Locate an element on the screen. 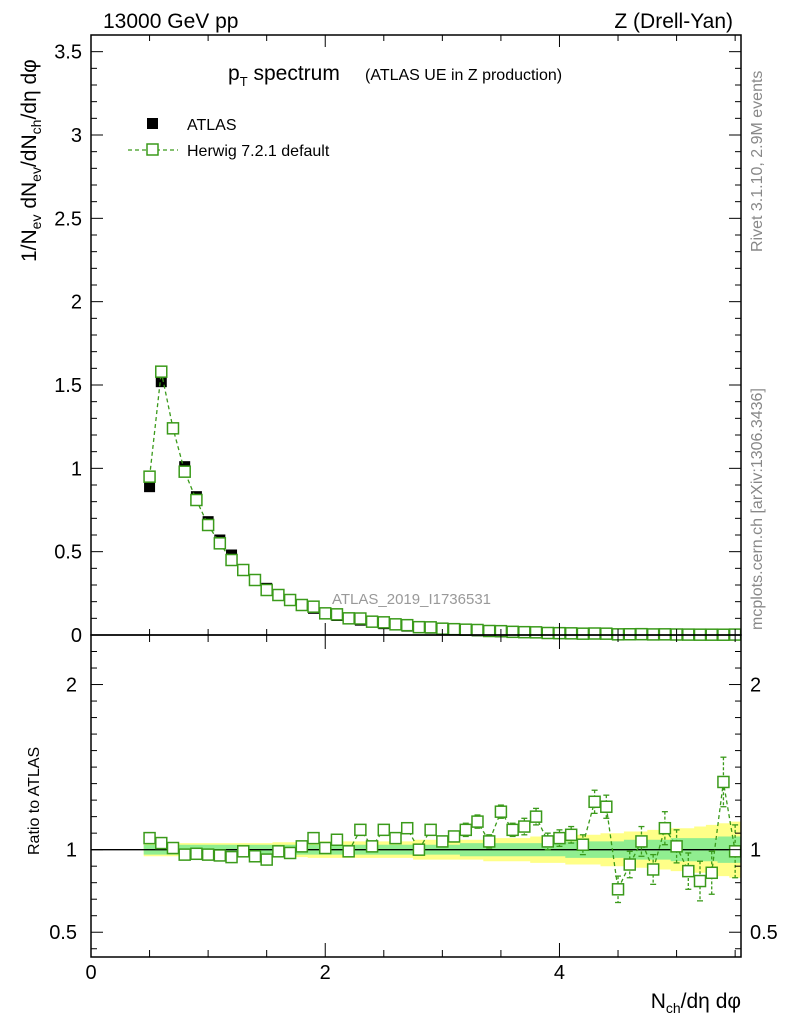  legend-atlas-marker is located at coordinates (152, 123).